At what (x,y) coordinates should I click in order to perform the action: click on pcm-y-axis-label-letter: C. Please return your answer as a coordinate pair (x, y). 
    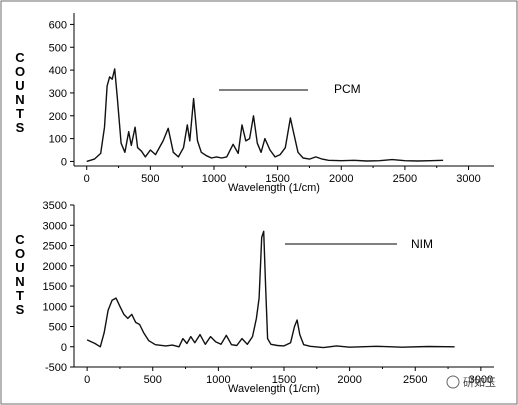
    Looking at the image, I should click on (20, 57).